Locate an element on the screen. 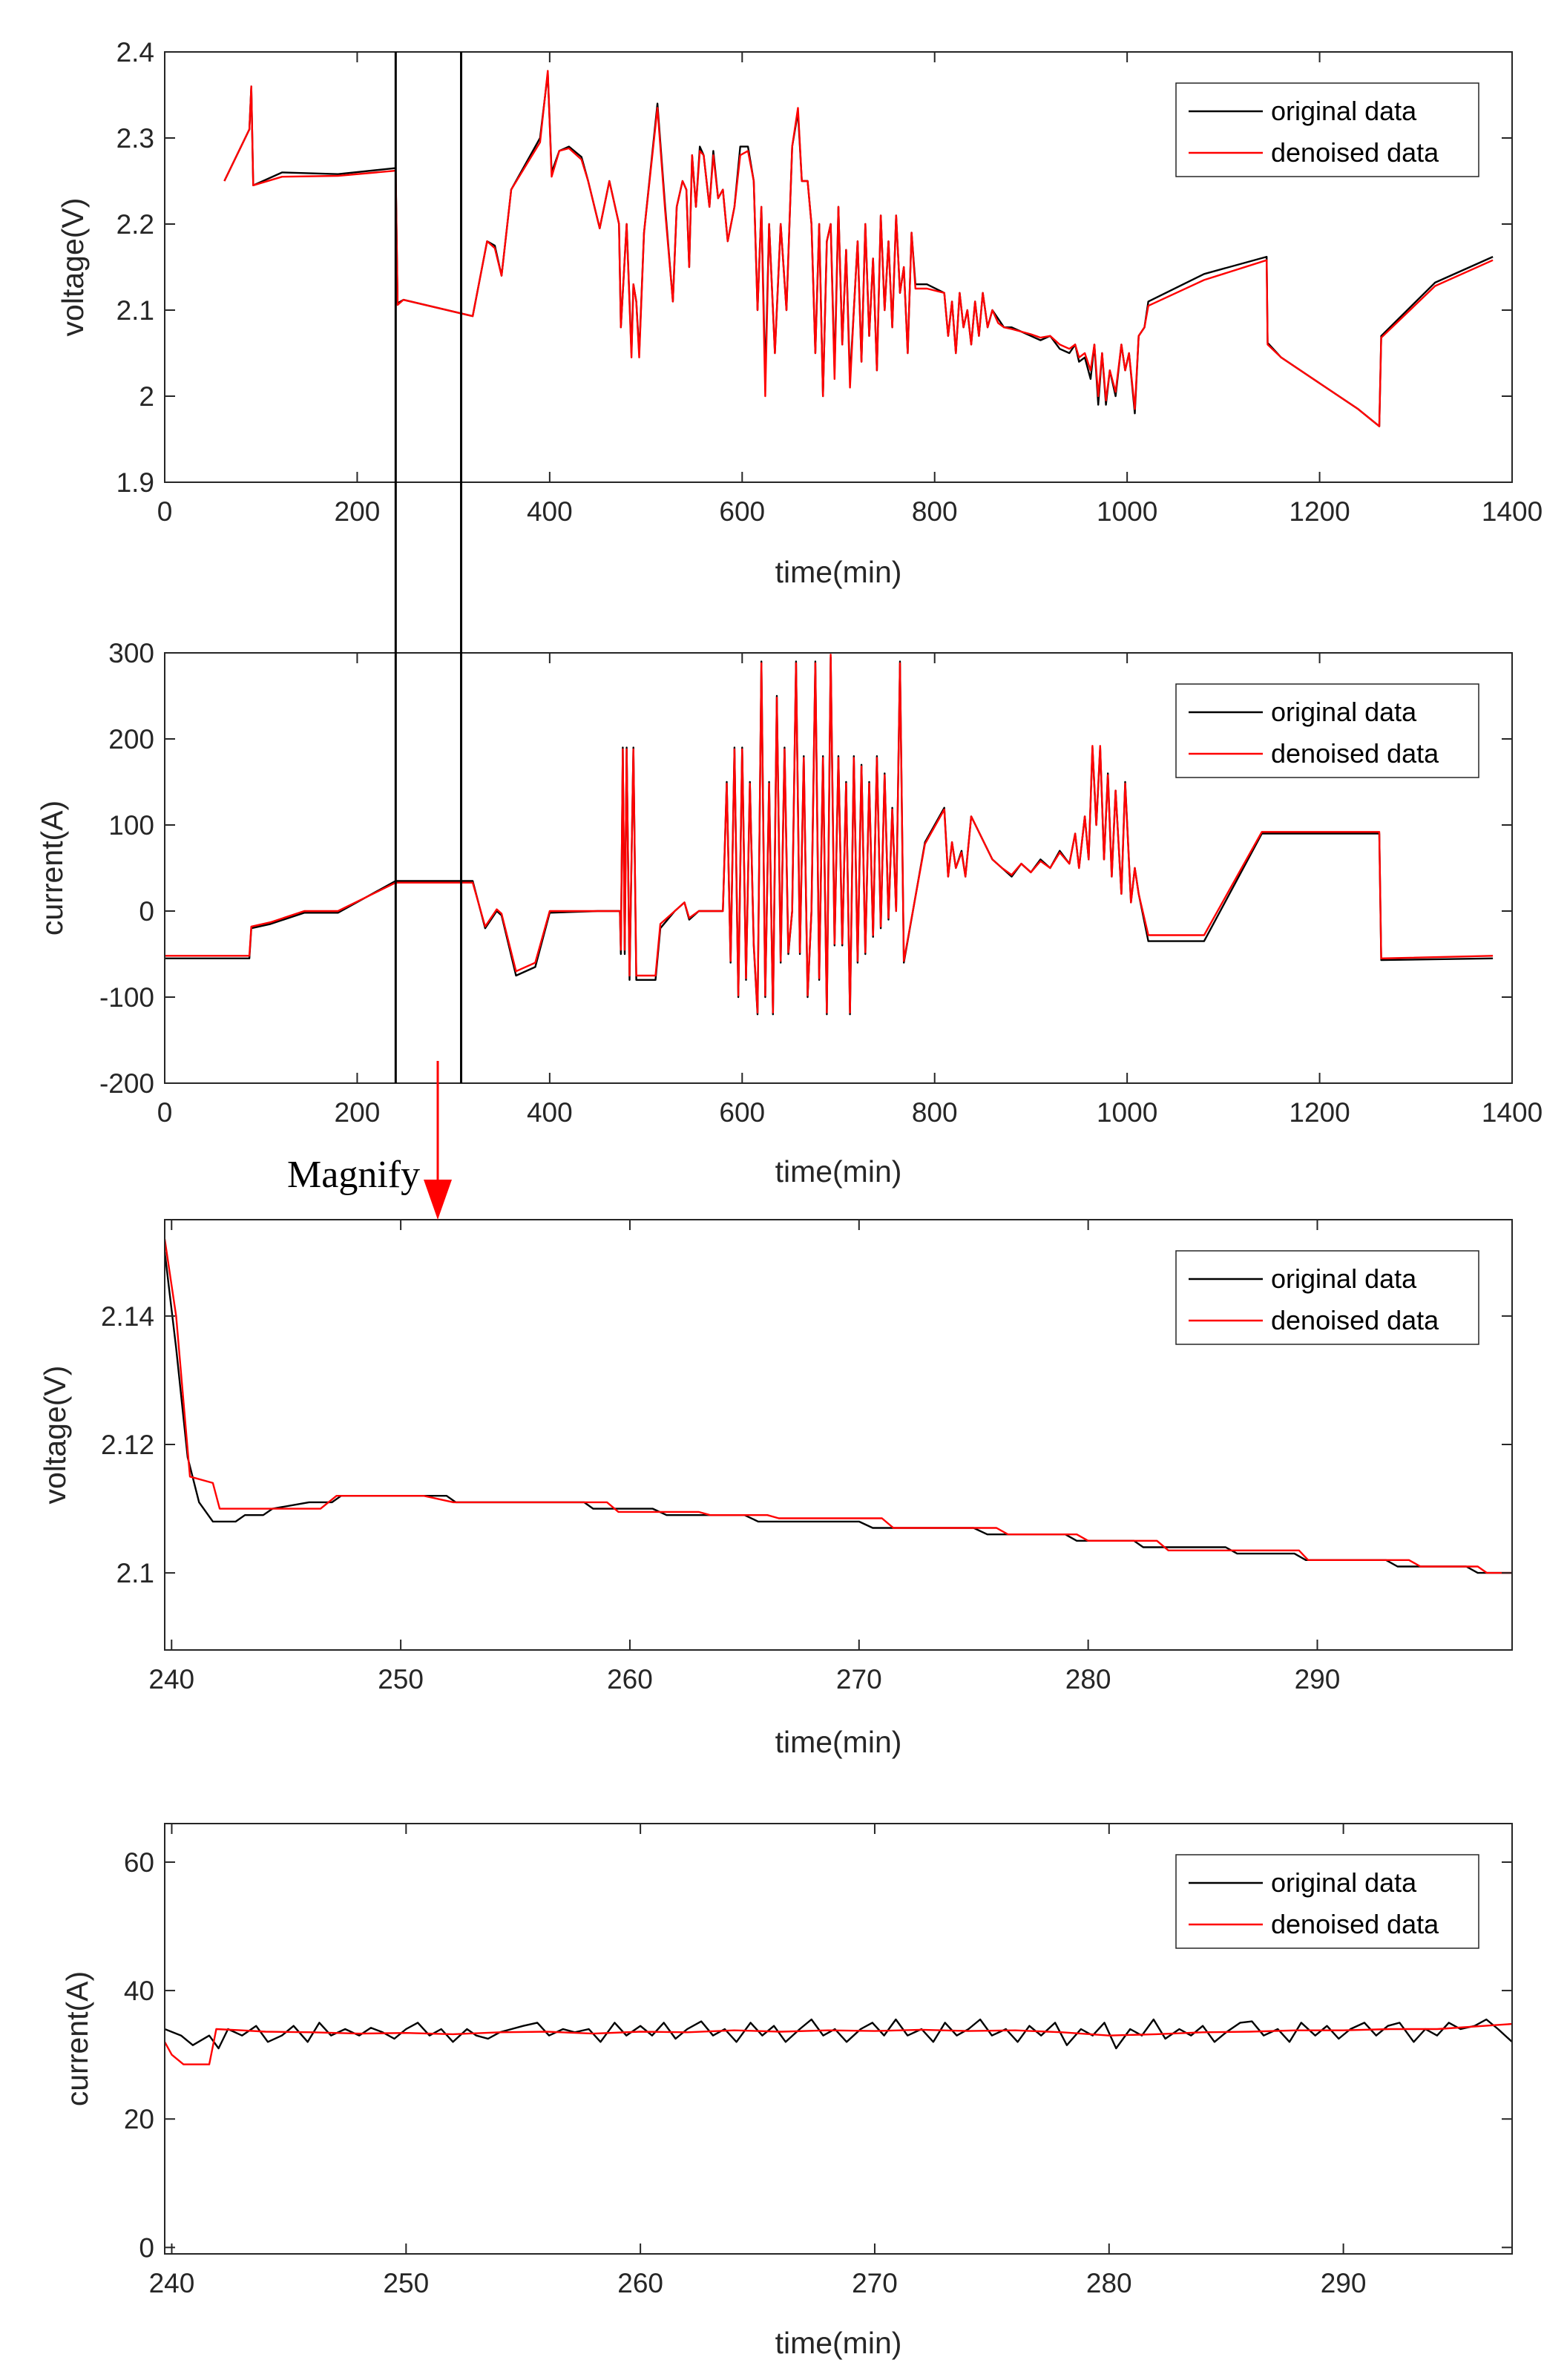 This screenshot has height=2380, width=1567. y-tick-label: 60 is located at coordinates (139, 1863).